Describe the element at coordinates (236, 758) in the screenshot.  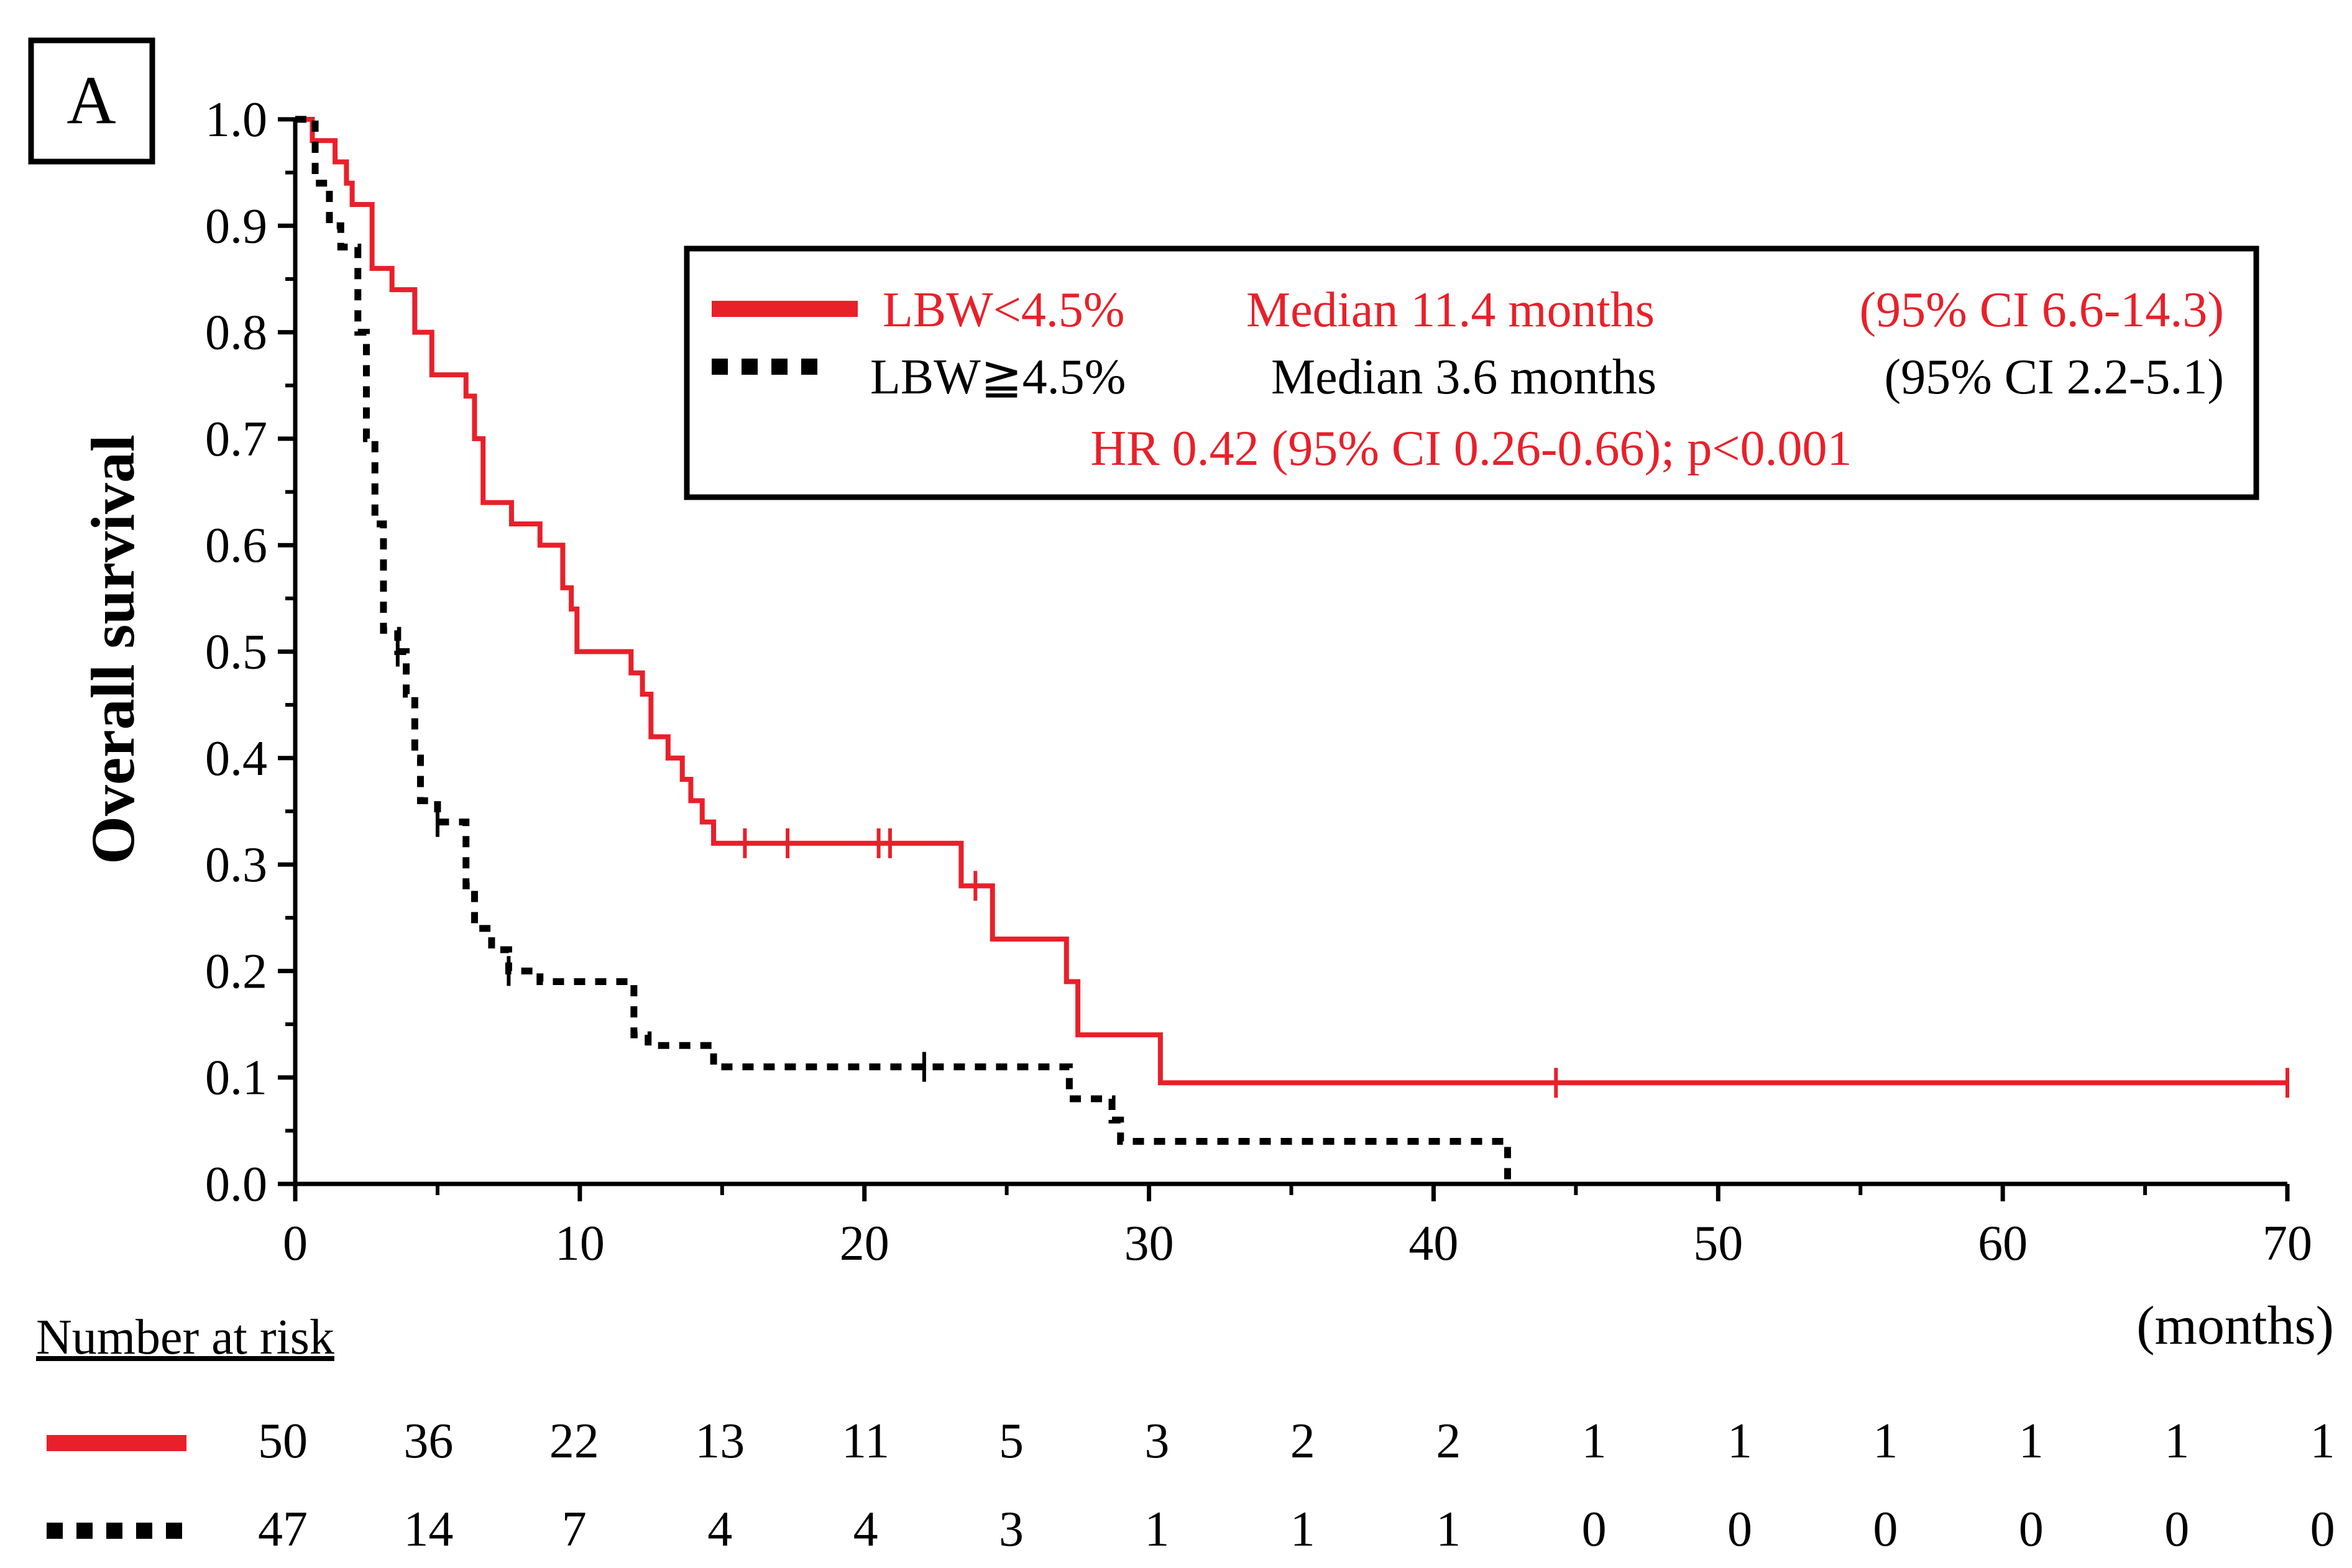
I see `y-tick-label: 0.4` at that location.